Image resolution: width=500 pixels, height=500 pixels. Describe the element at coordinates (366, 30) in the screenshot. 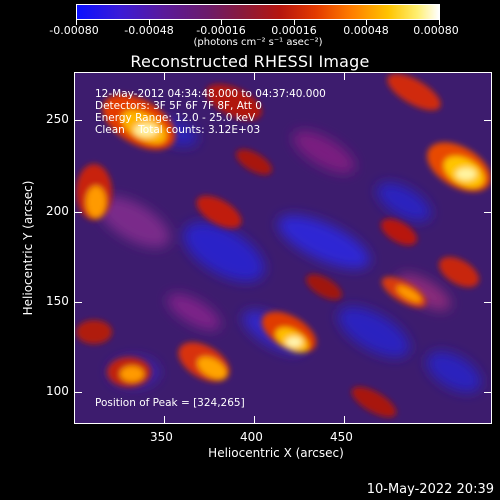

I see `colorbar-tick-label: 0.00048` at that location.